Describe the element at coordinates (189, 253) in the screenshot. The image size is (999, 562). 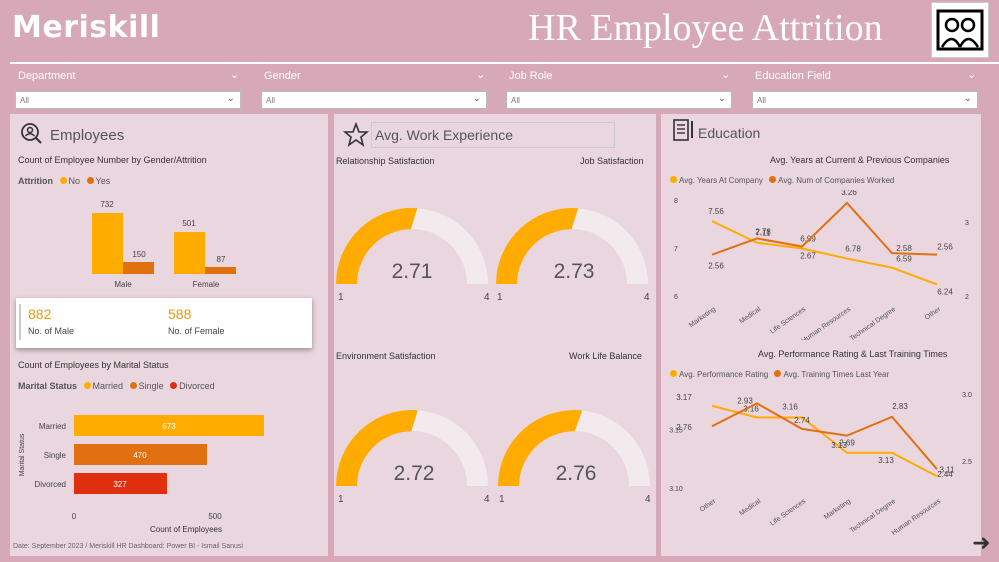
I see `bar-female-no` at that location.